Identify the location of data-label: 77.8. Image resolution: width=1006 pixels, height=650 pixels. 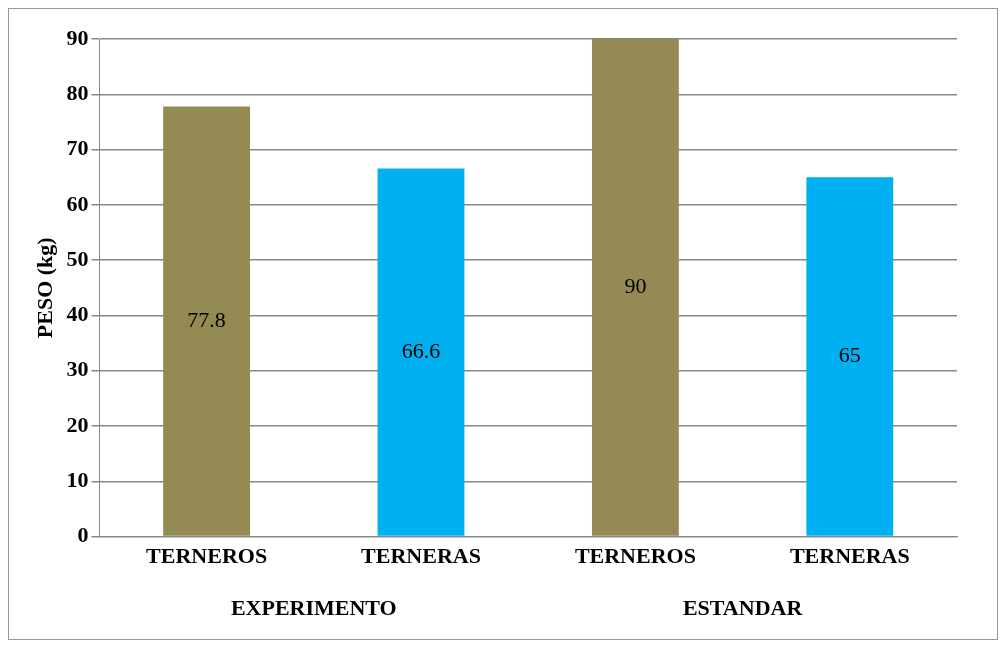
(206, 319).